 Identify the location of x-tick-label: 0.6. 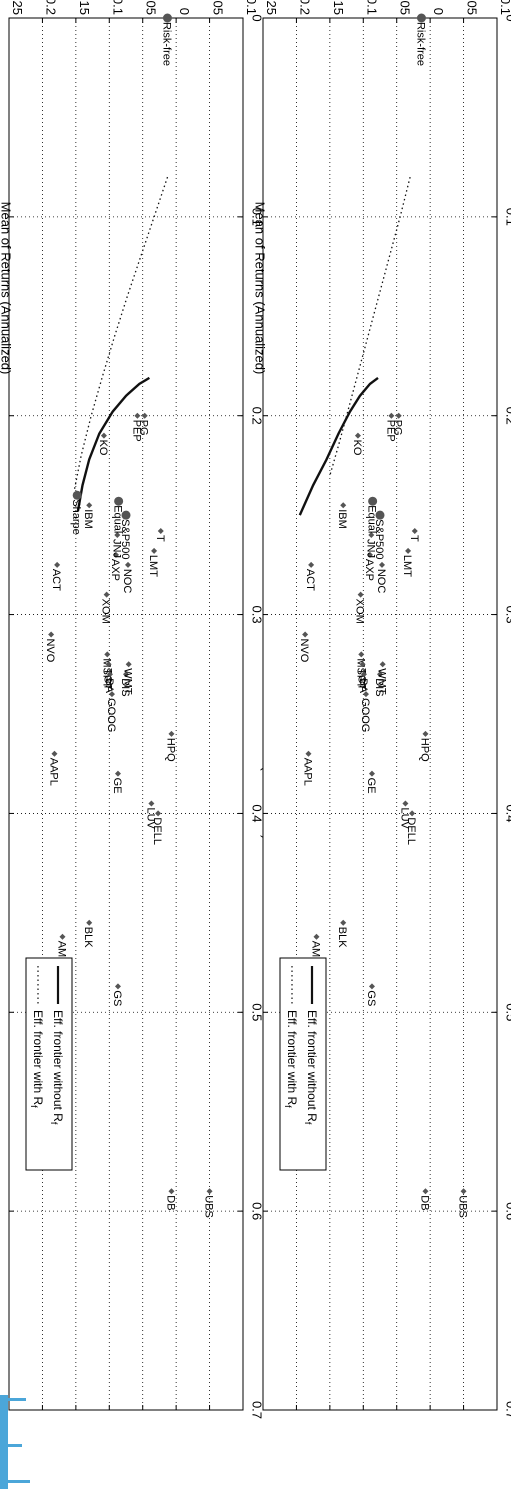
(507, 1211).